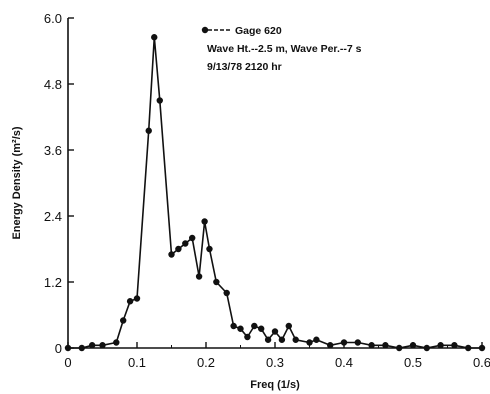 The image size is (490, 394). I want to click on annotation-text: Wave Ht.--2.5 m, Wave Per.--7 s, so click(284, 49).